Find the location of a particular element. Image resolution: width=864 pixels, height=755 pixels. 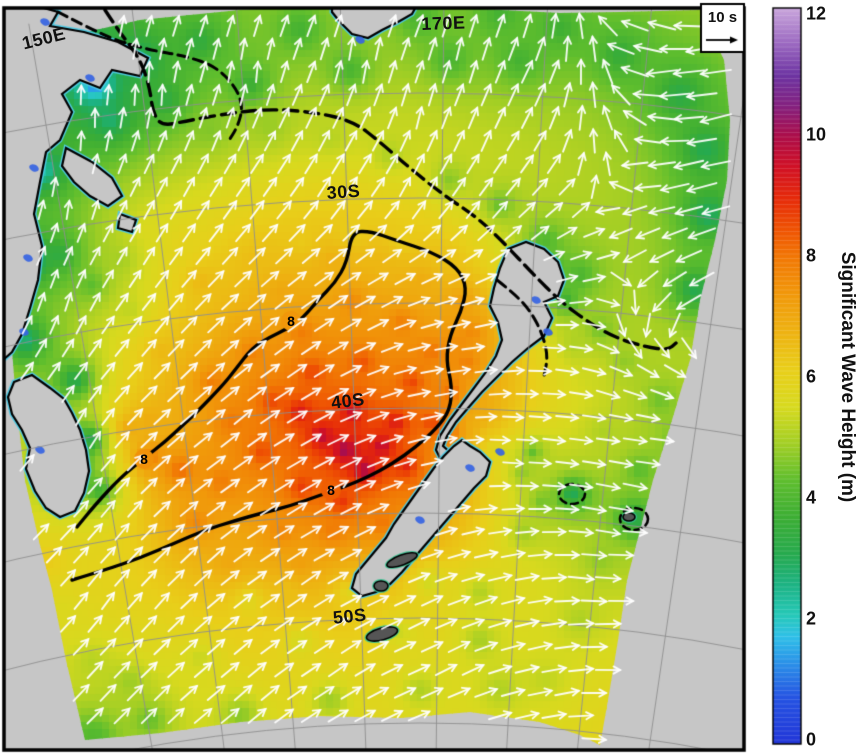

graticule-label-40s: 40S is located at coordinates (348, 400).